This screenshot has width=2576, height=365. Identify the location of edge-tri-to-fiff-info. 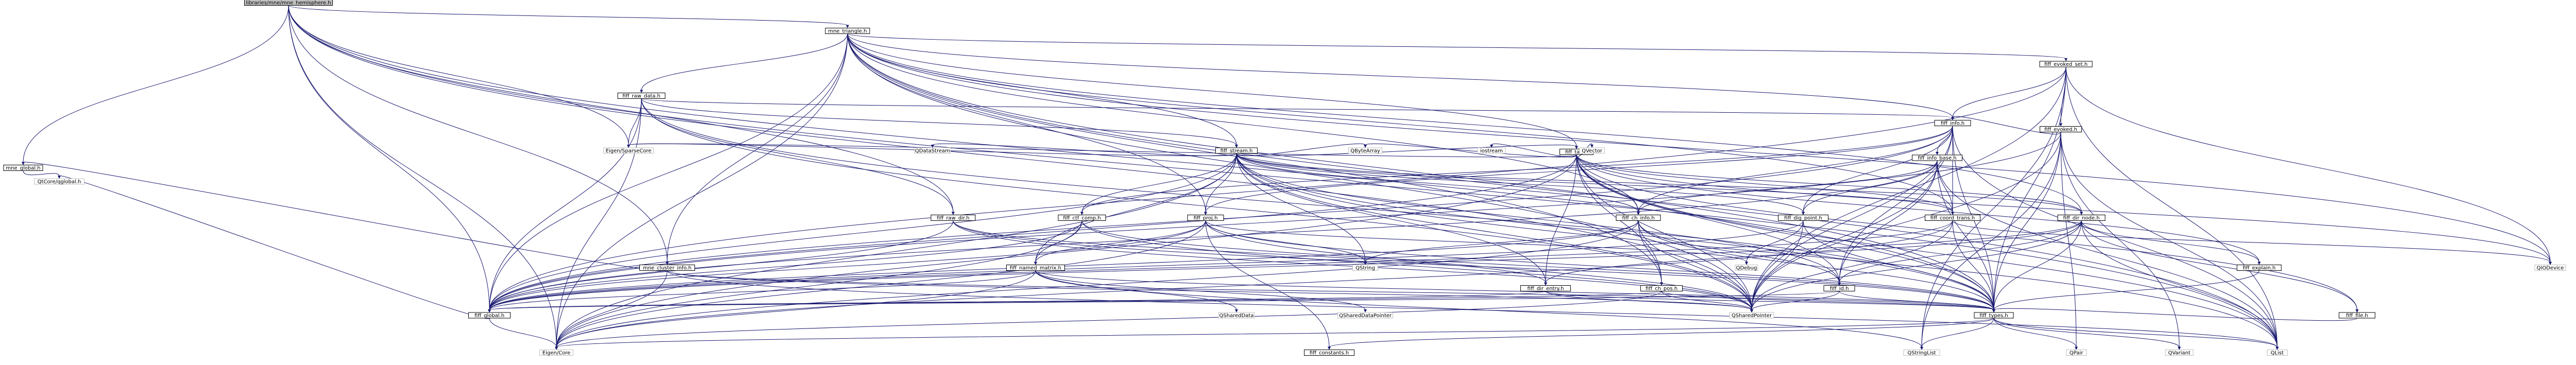
(1400, 75).